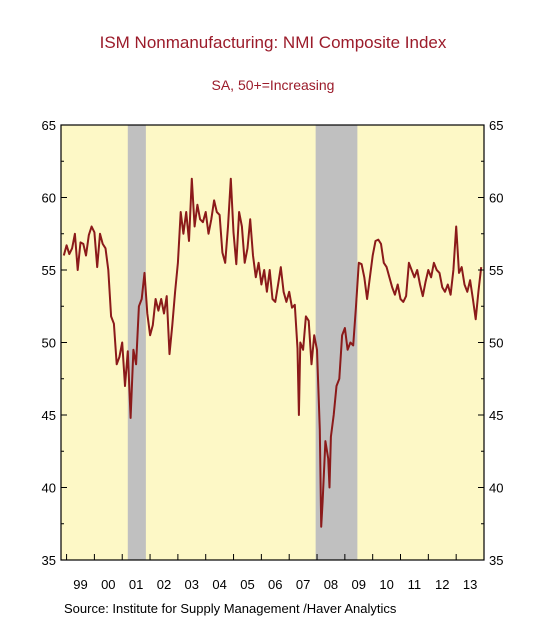 The image size is (547, 628). What do you see at coordinates (359, 584) in the screenshot?
I see `x-tick-label: 09` at bounding box center [359, 584].